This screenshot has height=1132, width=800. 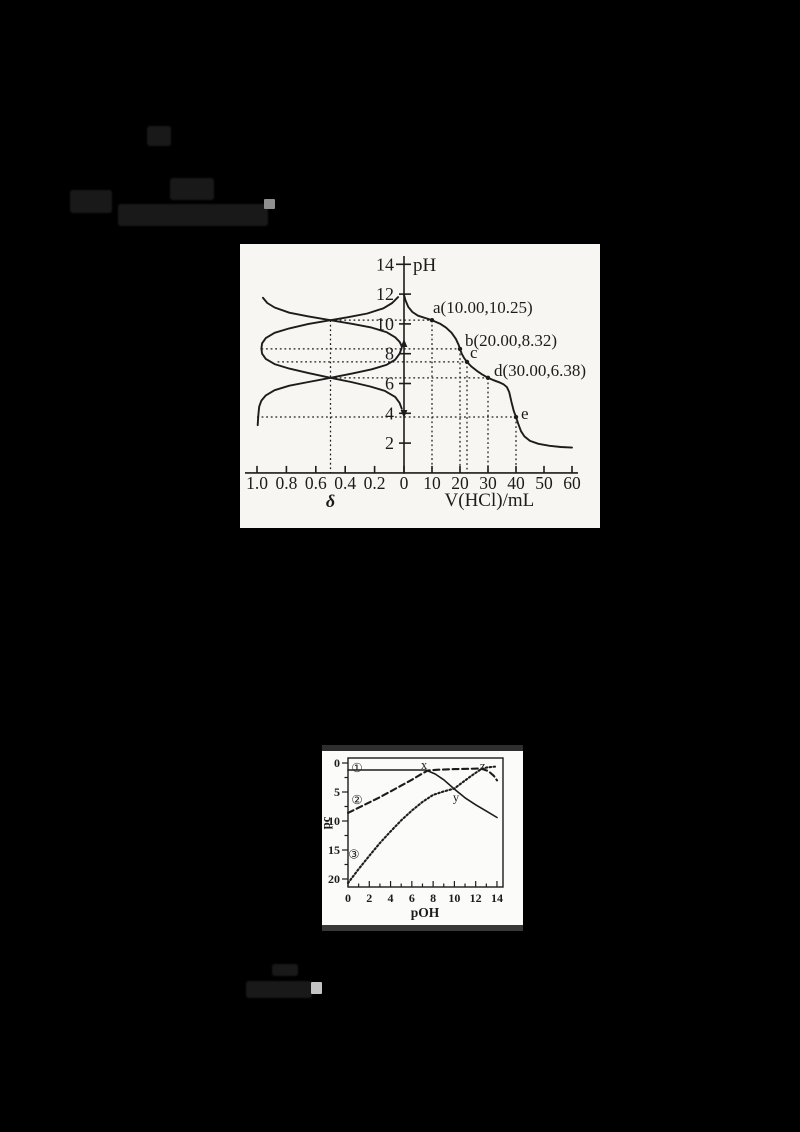 What do you see at coordinates (511, 340) in the screenshot?
I see `point-label: b(20.00,8.32)` at bounding box center [511, 340].